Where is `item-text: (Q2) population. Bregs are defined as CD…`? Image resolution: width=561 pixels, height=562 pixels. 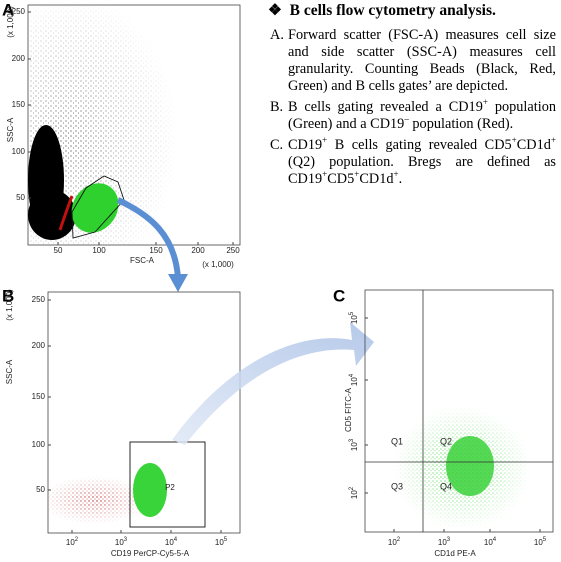 item-text: (Q2) population. Bregs are defined as CD… is located at coordinates (422, 170).